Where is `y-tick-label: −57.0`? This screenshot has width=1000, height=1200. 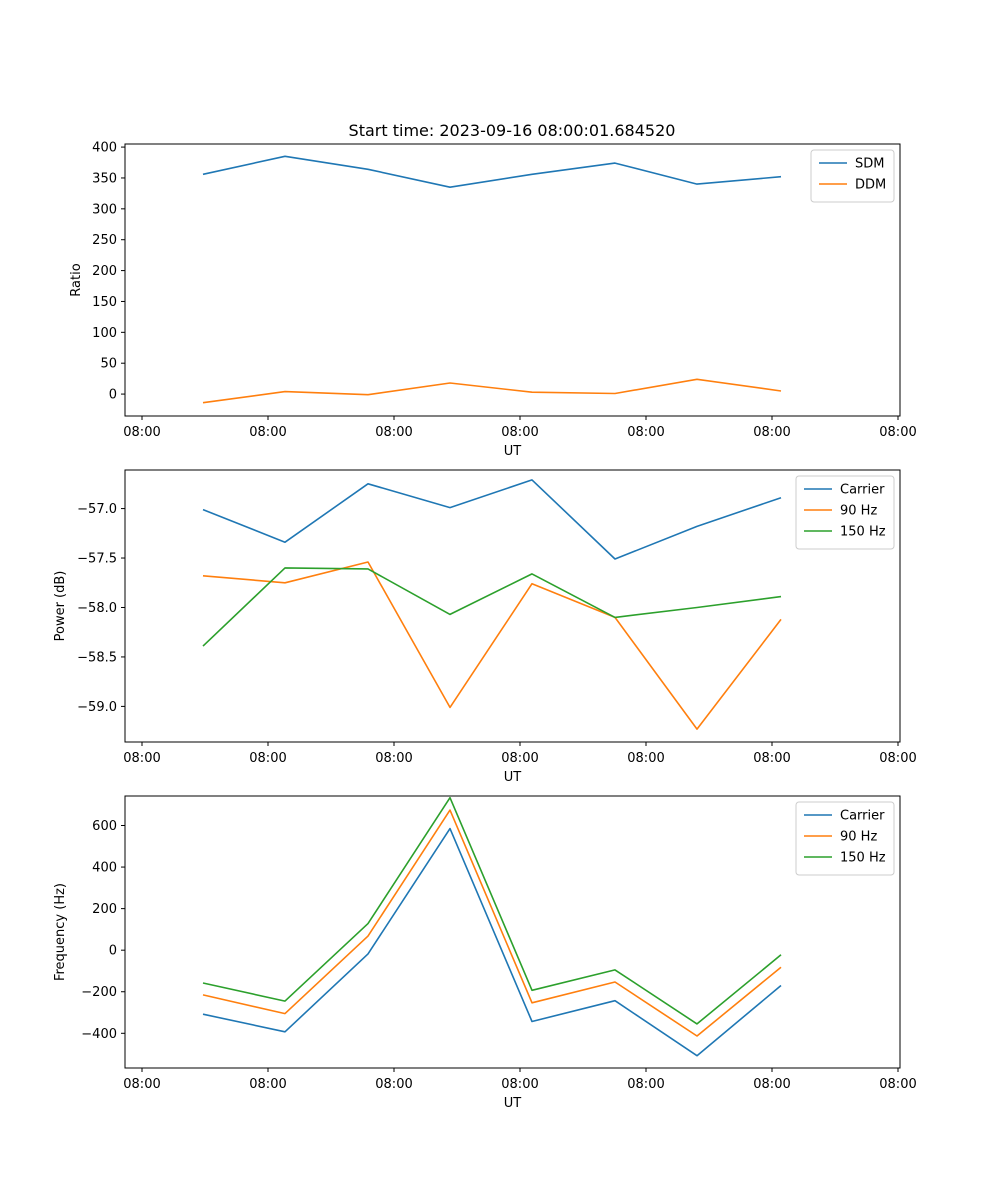
y-tick-label: −57.0 is located at coordinates (97, 509).